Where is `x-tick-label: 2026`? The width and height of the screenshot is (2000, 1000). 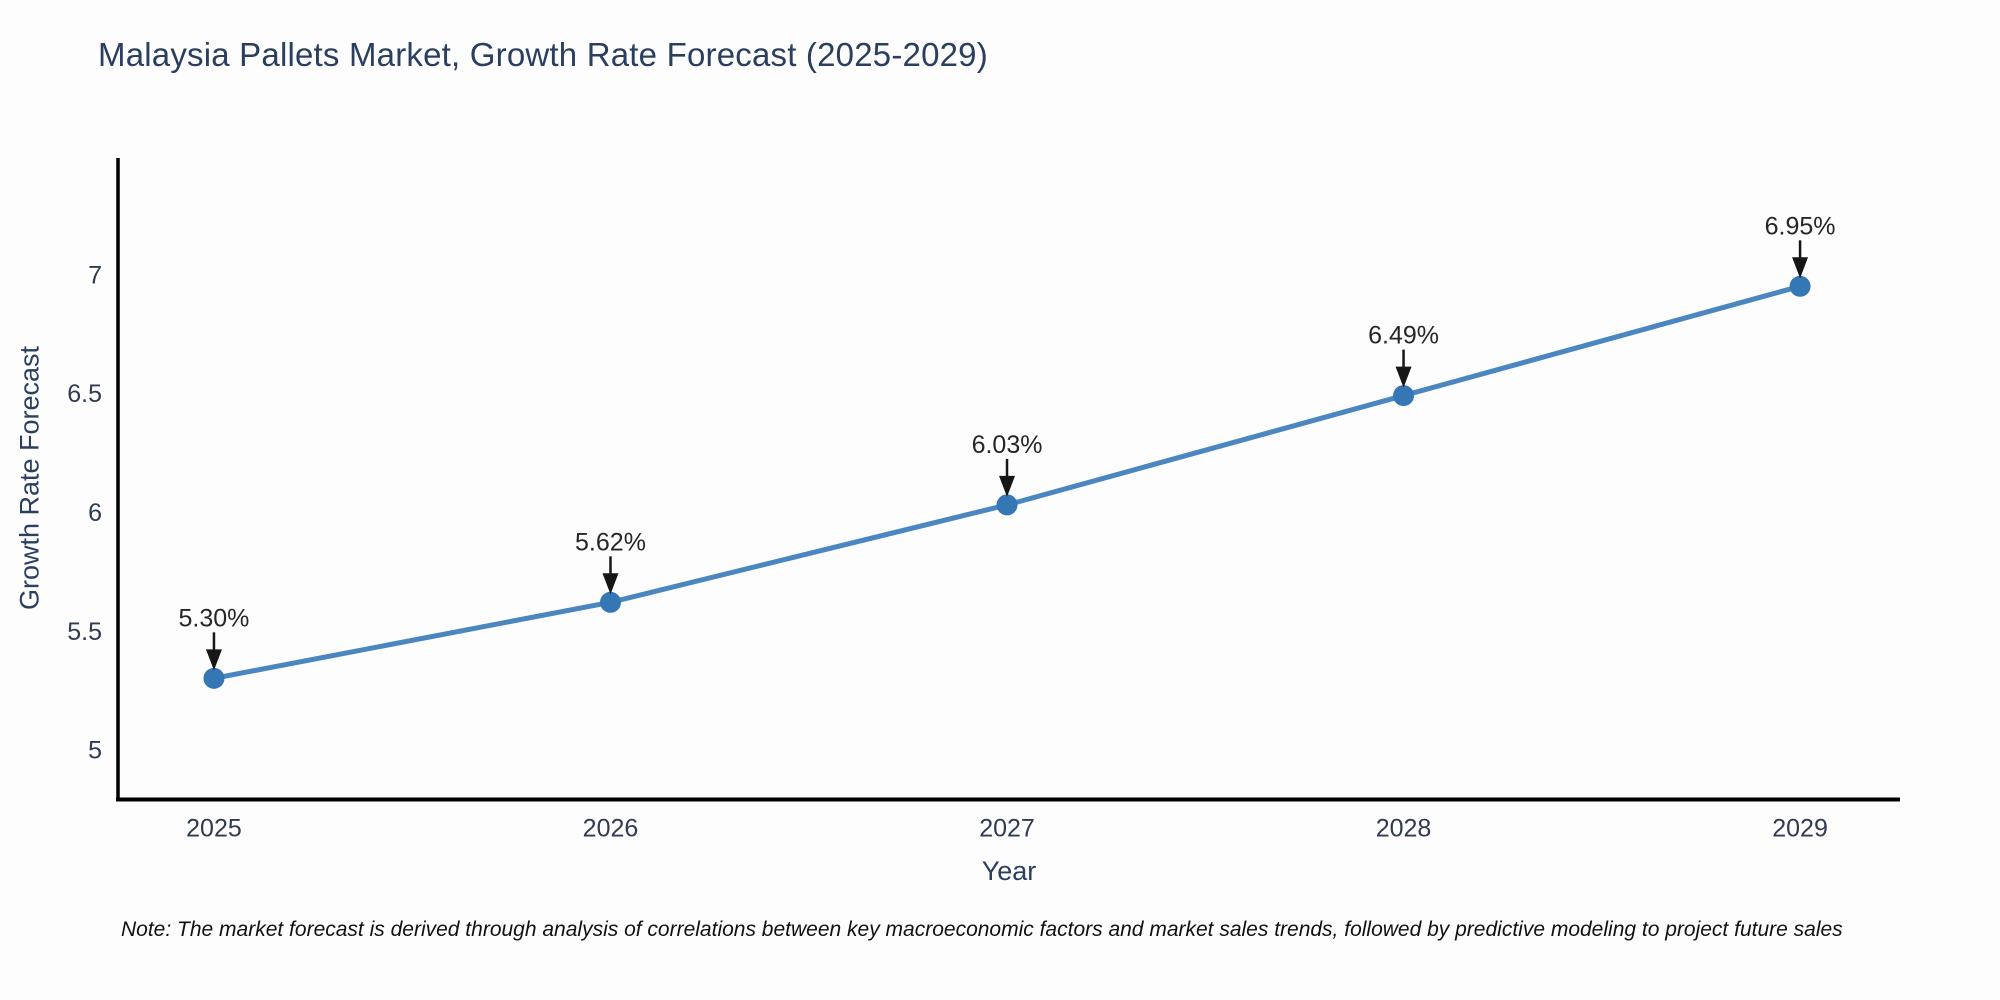
x-tick-label: 2026 is located at coordinates (611, 829).